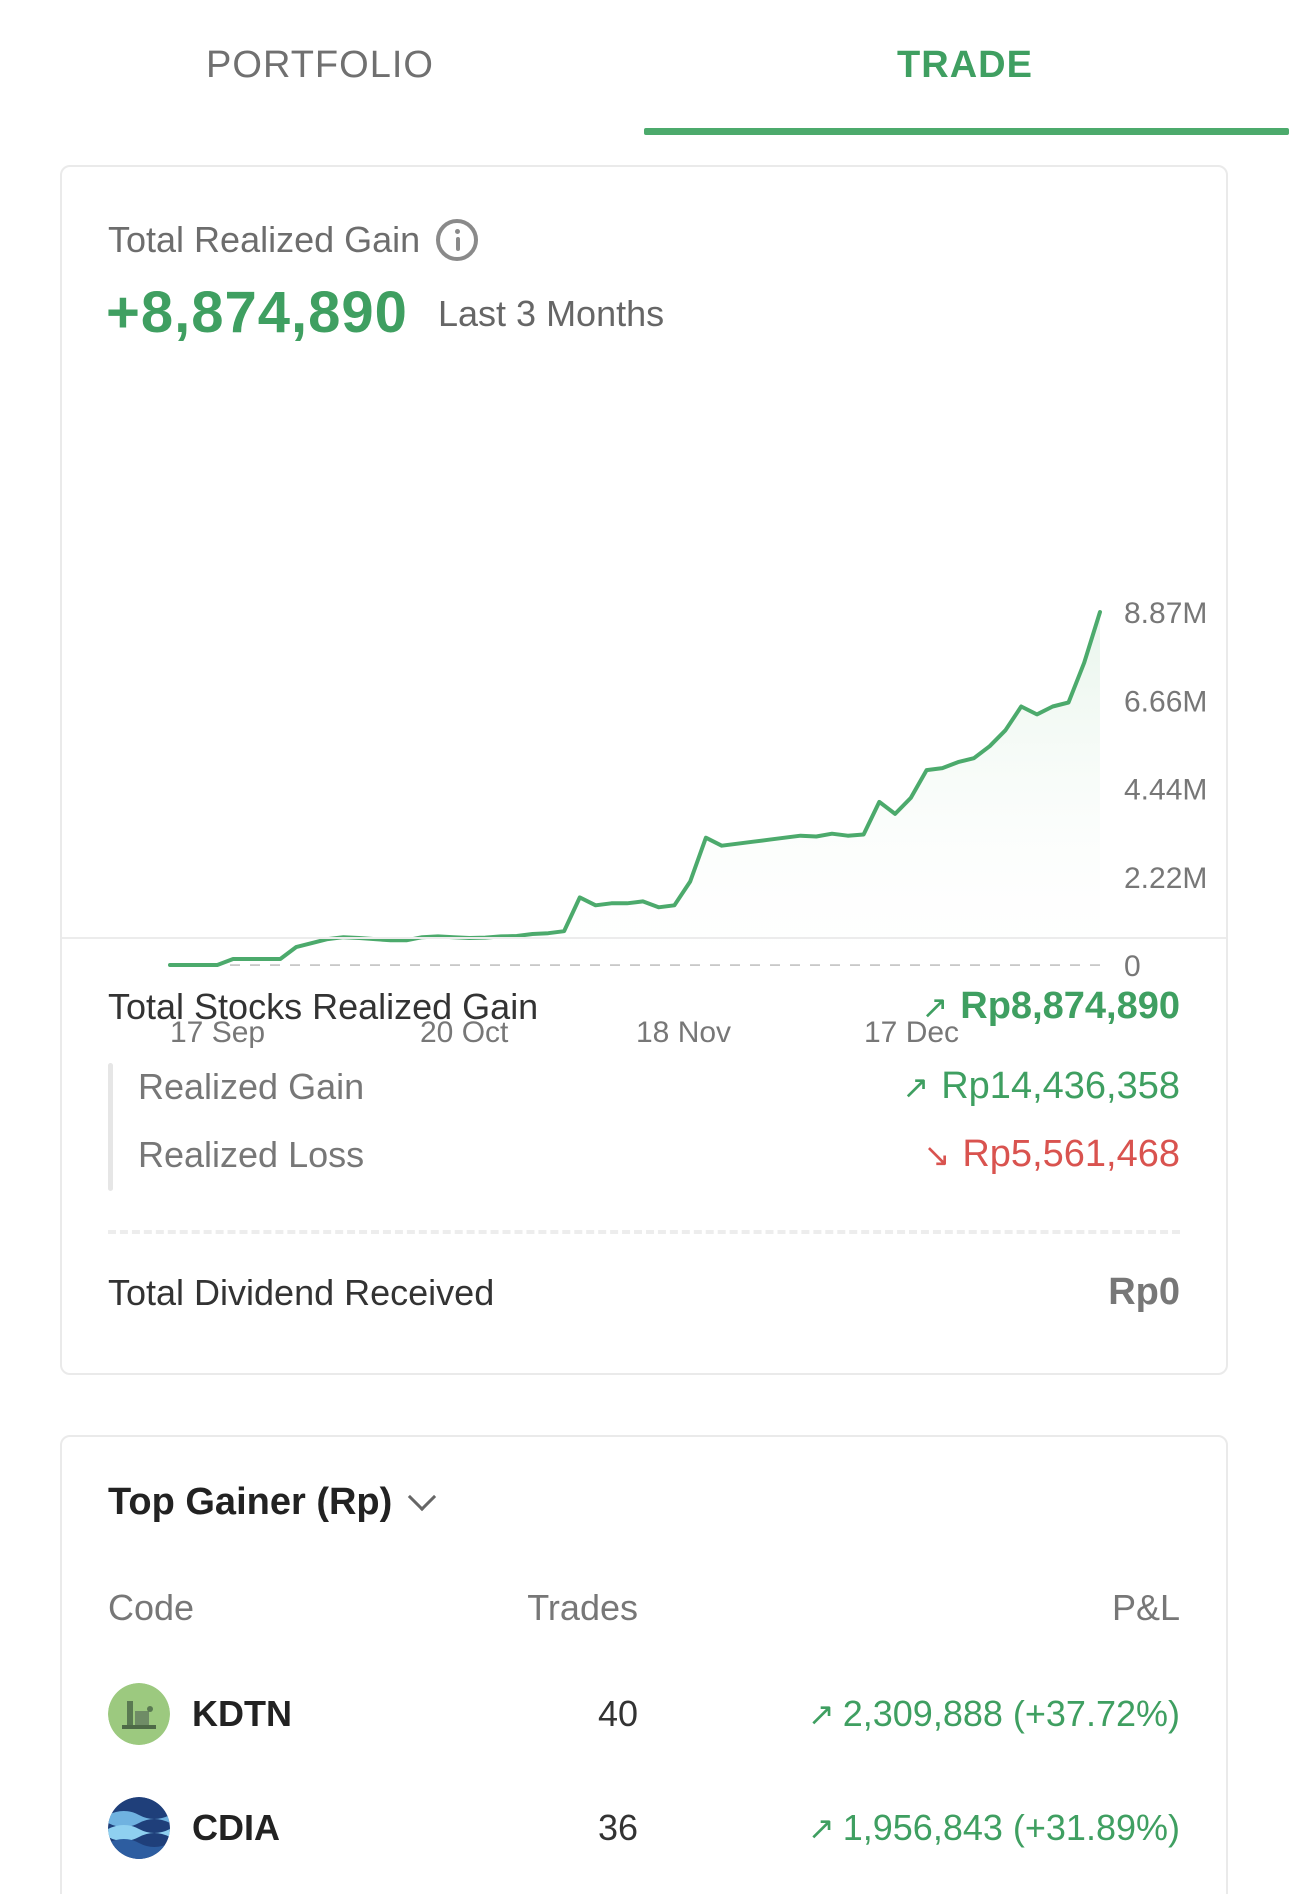 The image size is (1289, 1894). Describe the element at coordinates (644, 938) in the screenshot. I see `section-divider` at that location.